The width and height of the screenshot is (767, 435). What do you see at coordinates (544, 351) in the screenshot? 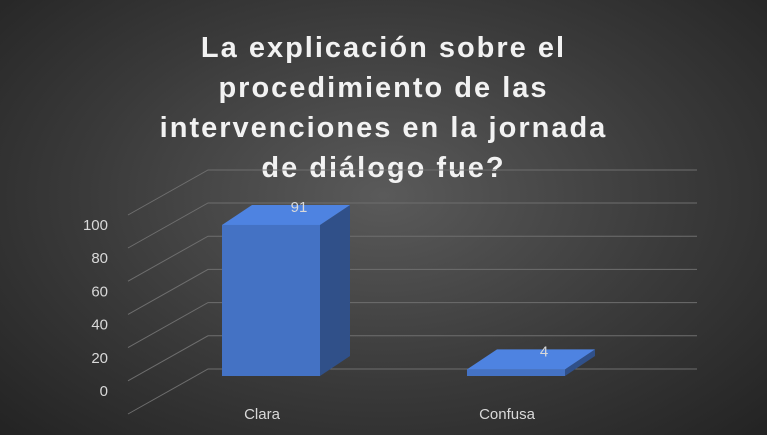
I see `value-label: 4` at bounding box center [544, 351].